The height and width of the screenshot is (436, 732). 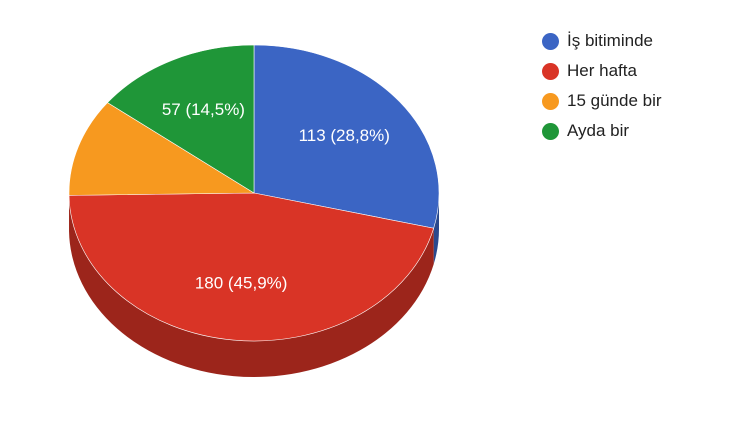 I want to click on legend-item-15-gunde-bir: 15 günde bir, so click(x=602, y=101).